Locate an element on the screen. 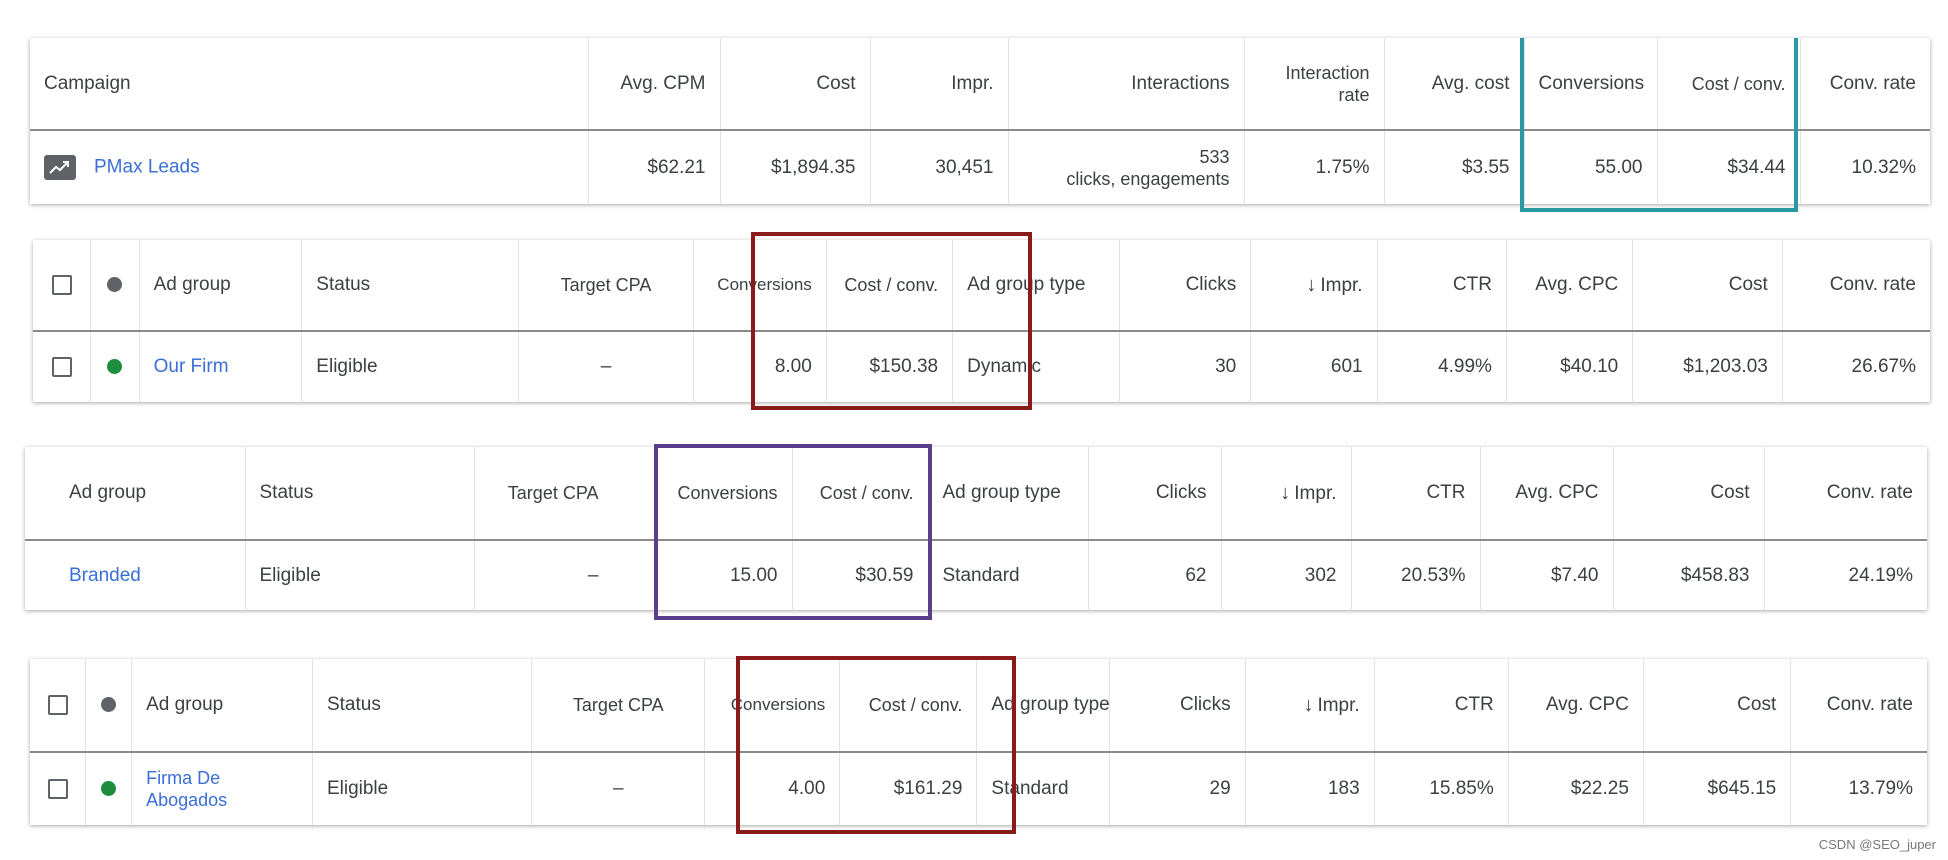 The width and height of the screenshot is (1948, 860). enabled-dot-icon is located at coordinates (109, 789).